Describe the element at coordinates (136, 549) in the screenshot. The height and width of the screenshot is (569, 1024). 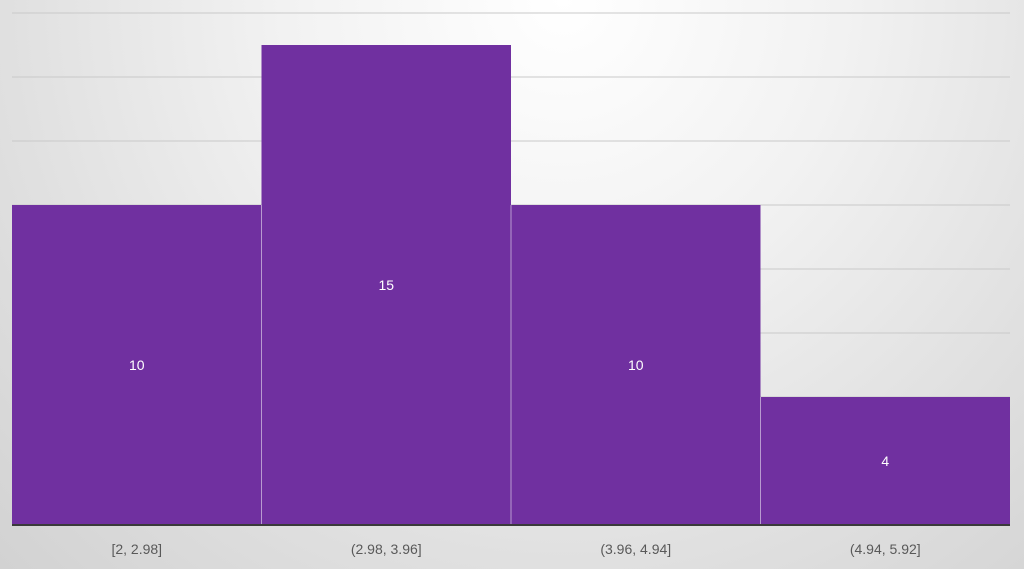
I see `x-tick-label-0: [2, 2.98]` at that location.